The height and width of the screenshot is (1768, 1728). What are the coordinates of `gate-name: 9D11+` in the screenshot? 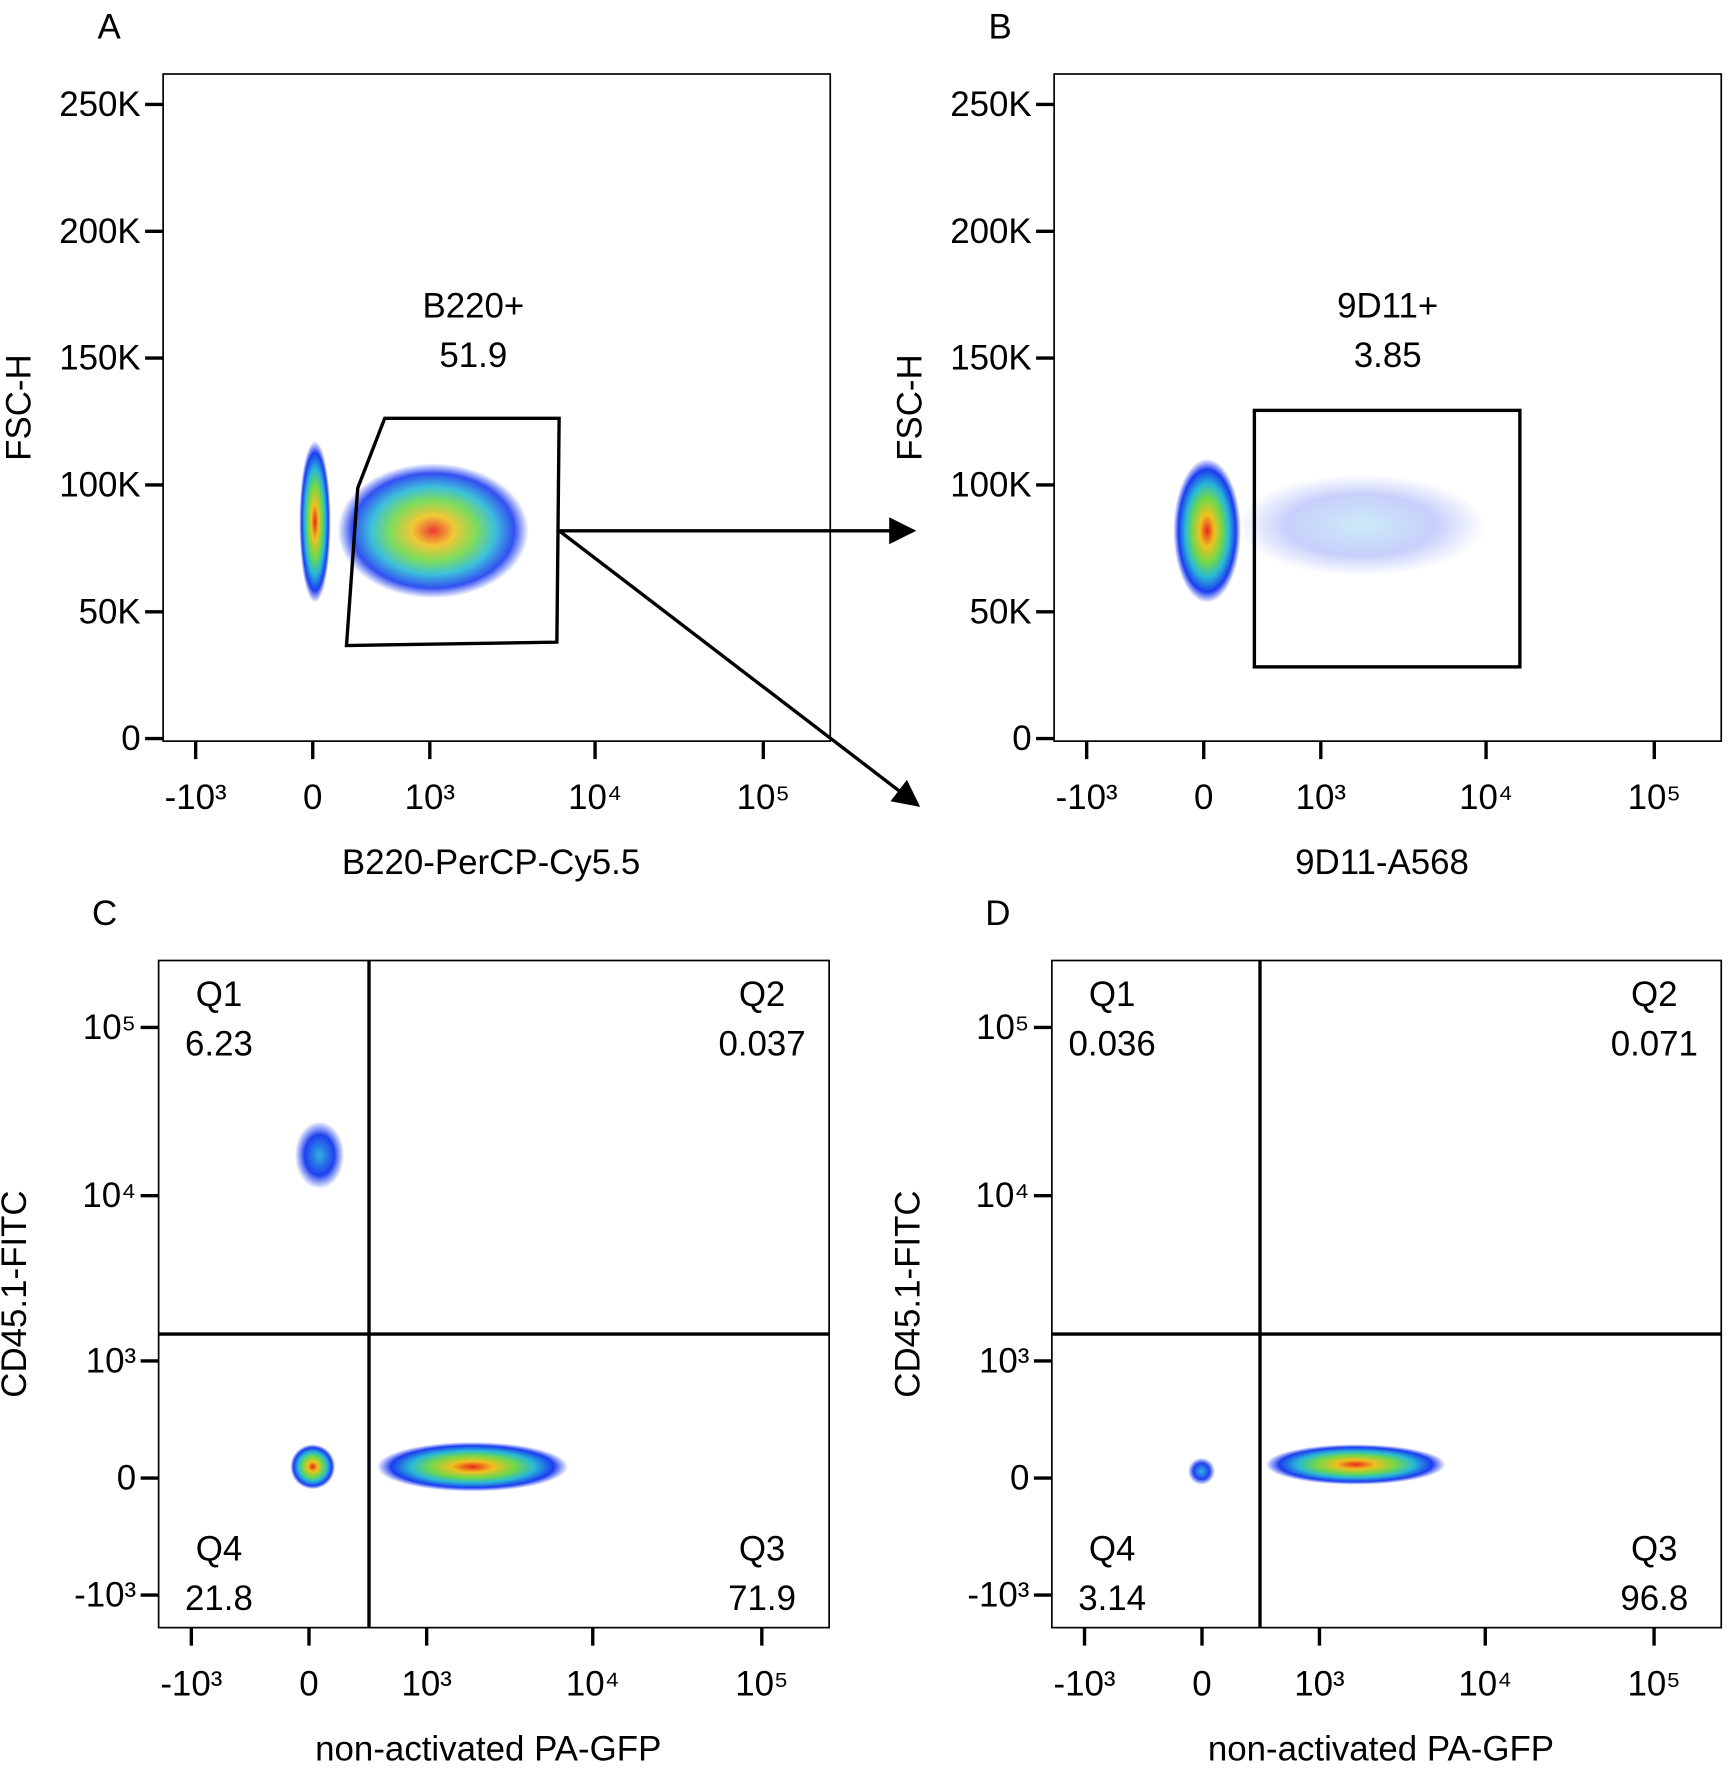 It's located at (1387, 305).